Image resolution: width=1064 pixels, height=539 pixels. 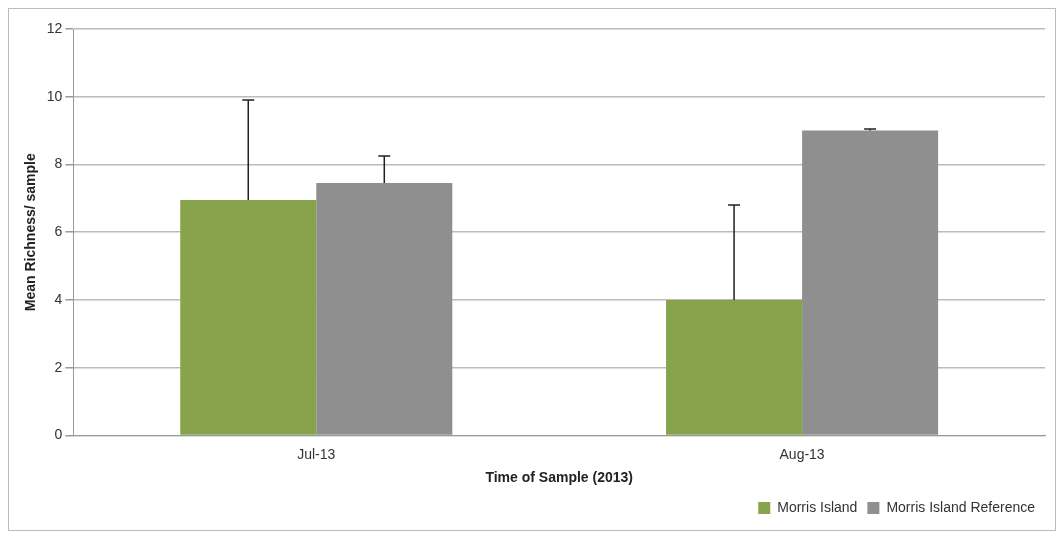 What do you see at coordinates (961, 506) in the screenshot?
I see `legend-label: Morris Island Reference` at bounding box center [961, 506].